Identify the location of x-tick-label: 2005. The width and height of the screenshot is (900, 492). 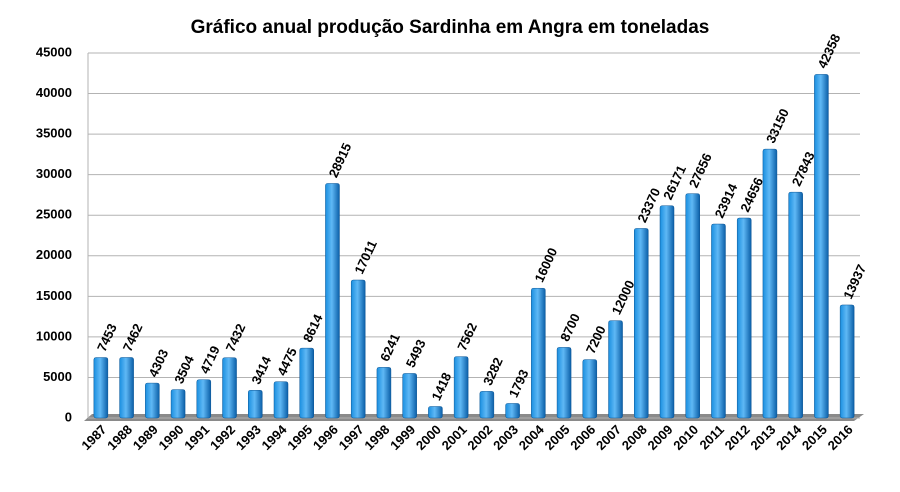
(557, 437).